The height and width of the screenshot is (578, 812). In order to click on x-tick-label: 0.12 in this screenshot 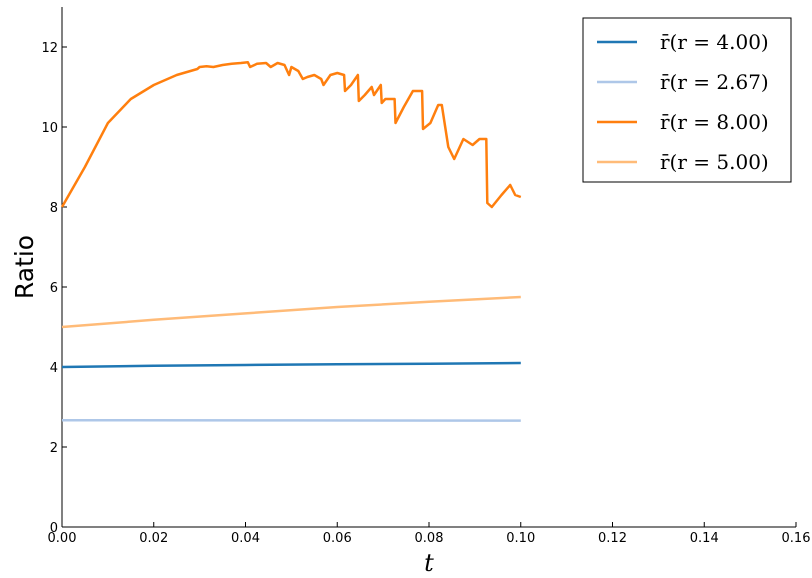, I will do `click(612, 538)`.